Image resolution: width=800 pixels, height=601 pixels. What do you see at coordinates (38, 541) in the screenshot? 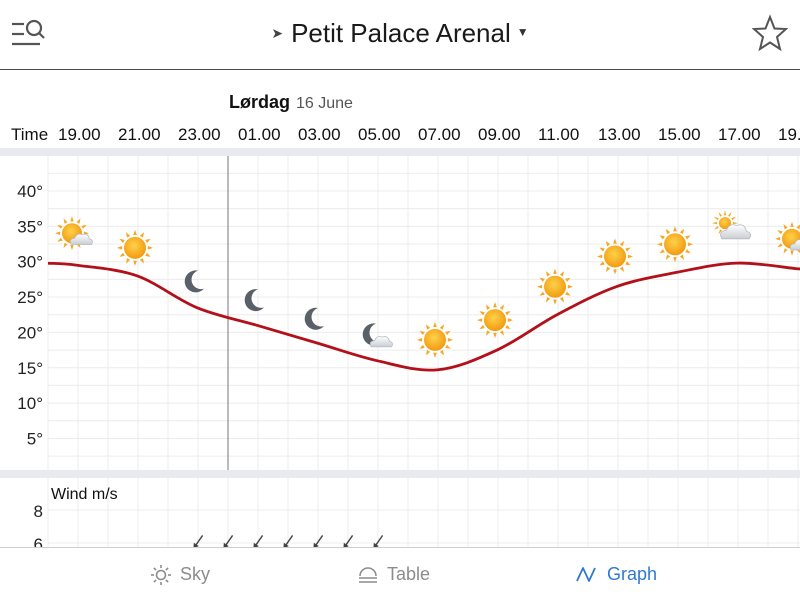
I see `wind-y-tick-label: 6` at bounding box center [38, 541].